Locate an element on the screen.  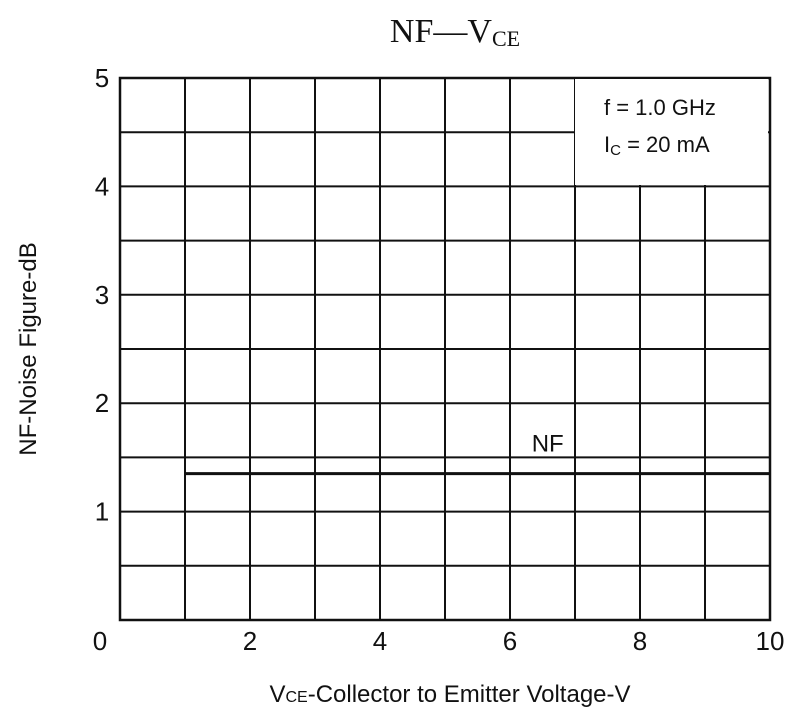
x-axis-label: VCE-Collector to Emitter Voltage-V is located at coordinates (449, 694).